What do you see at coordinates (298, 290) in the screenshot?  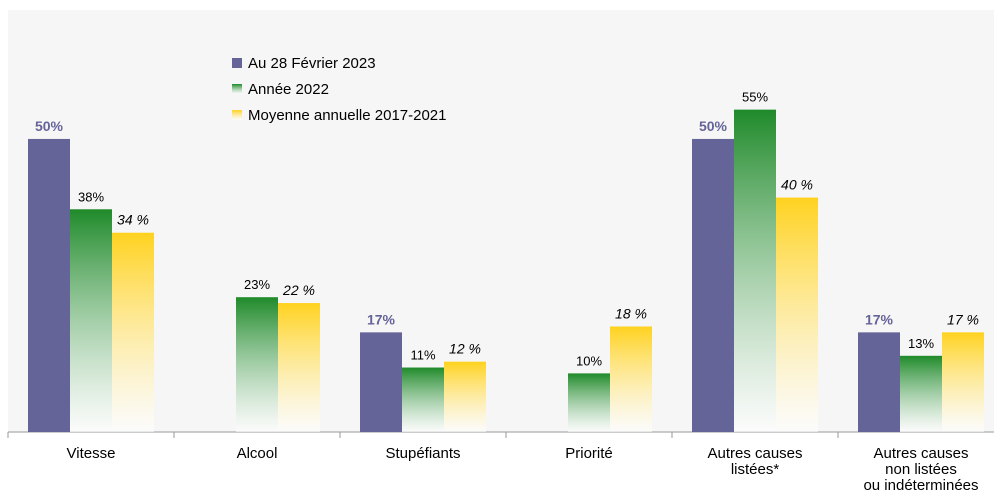 I see `value-label: 22 %` at bounding box center [298, 290].